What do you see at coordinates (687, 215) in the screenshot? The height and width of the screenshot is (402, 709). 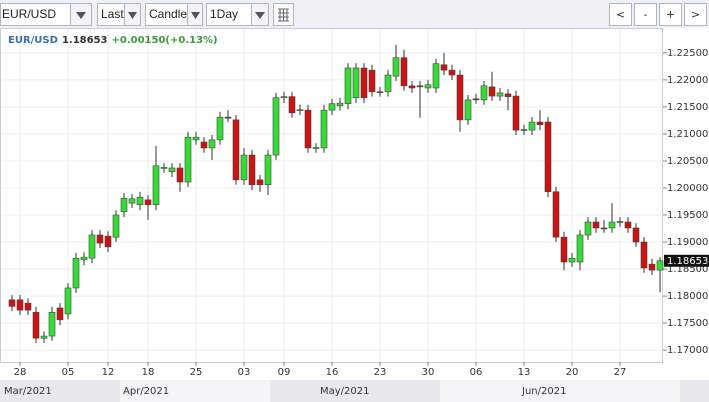 I see `y-tick-label: 1.19500` at bounding box center [687, 215].